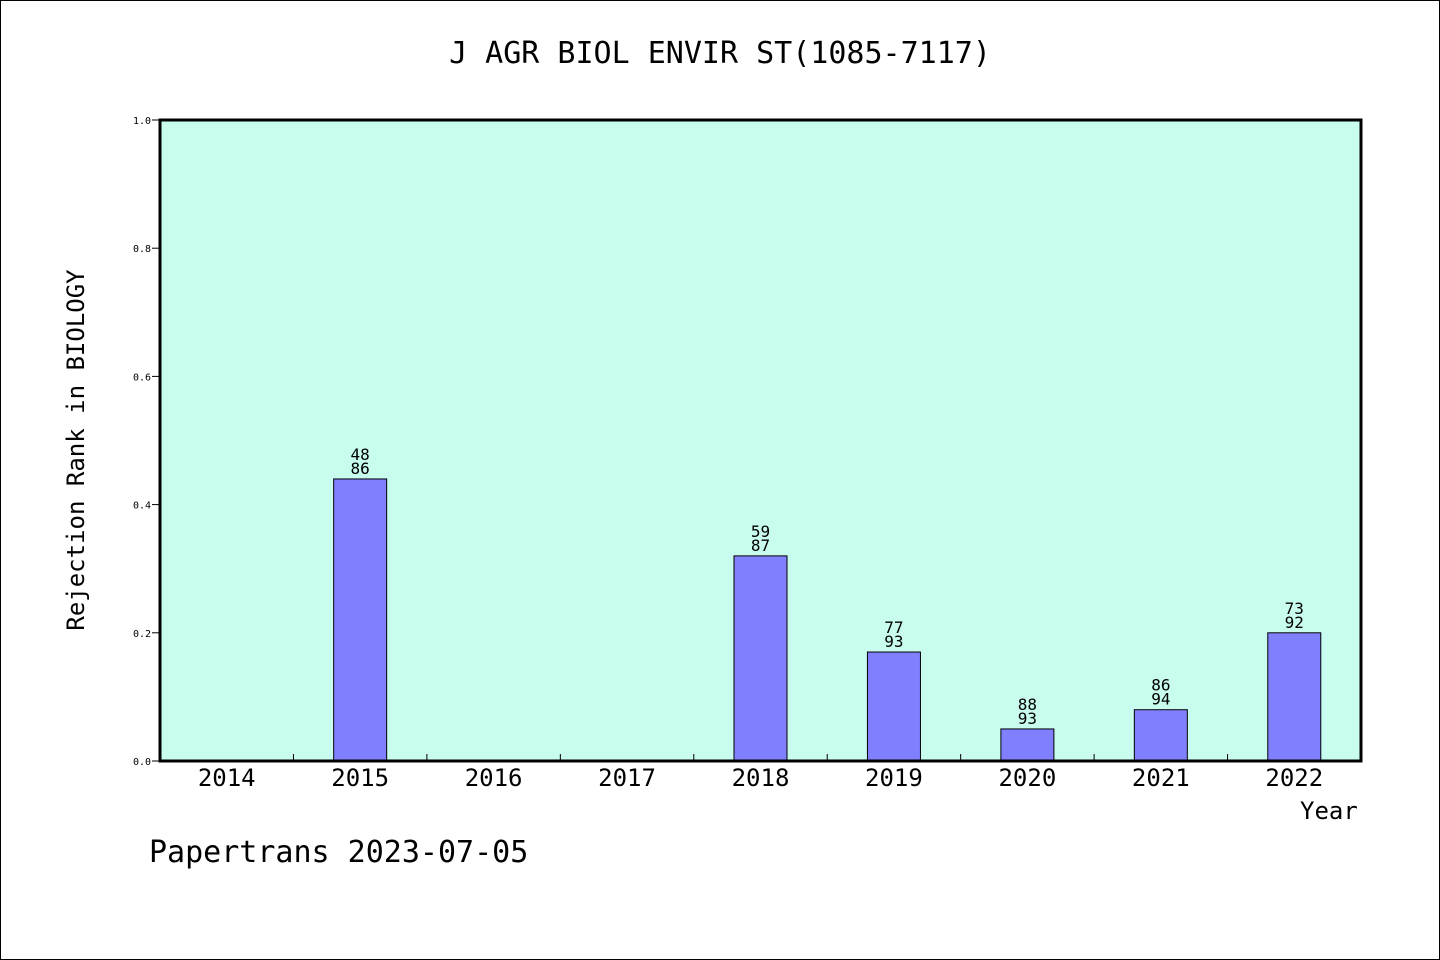  Describe the element at coordinates (760, 545) in the screenshot. I see `bar-label-bottom-2018: 87` at that location.